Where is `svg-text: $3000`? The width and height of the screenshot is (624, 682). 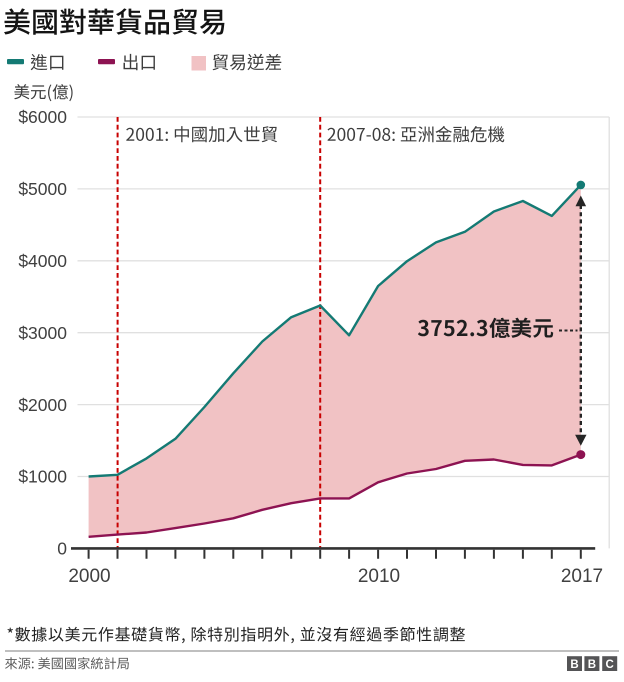 svg-text: $3000 is located at coordinates (42, 333).